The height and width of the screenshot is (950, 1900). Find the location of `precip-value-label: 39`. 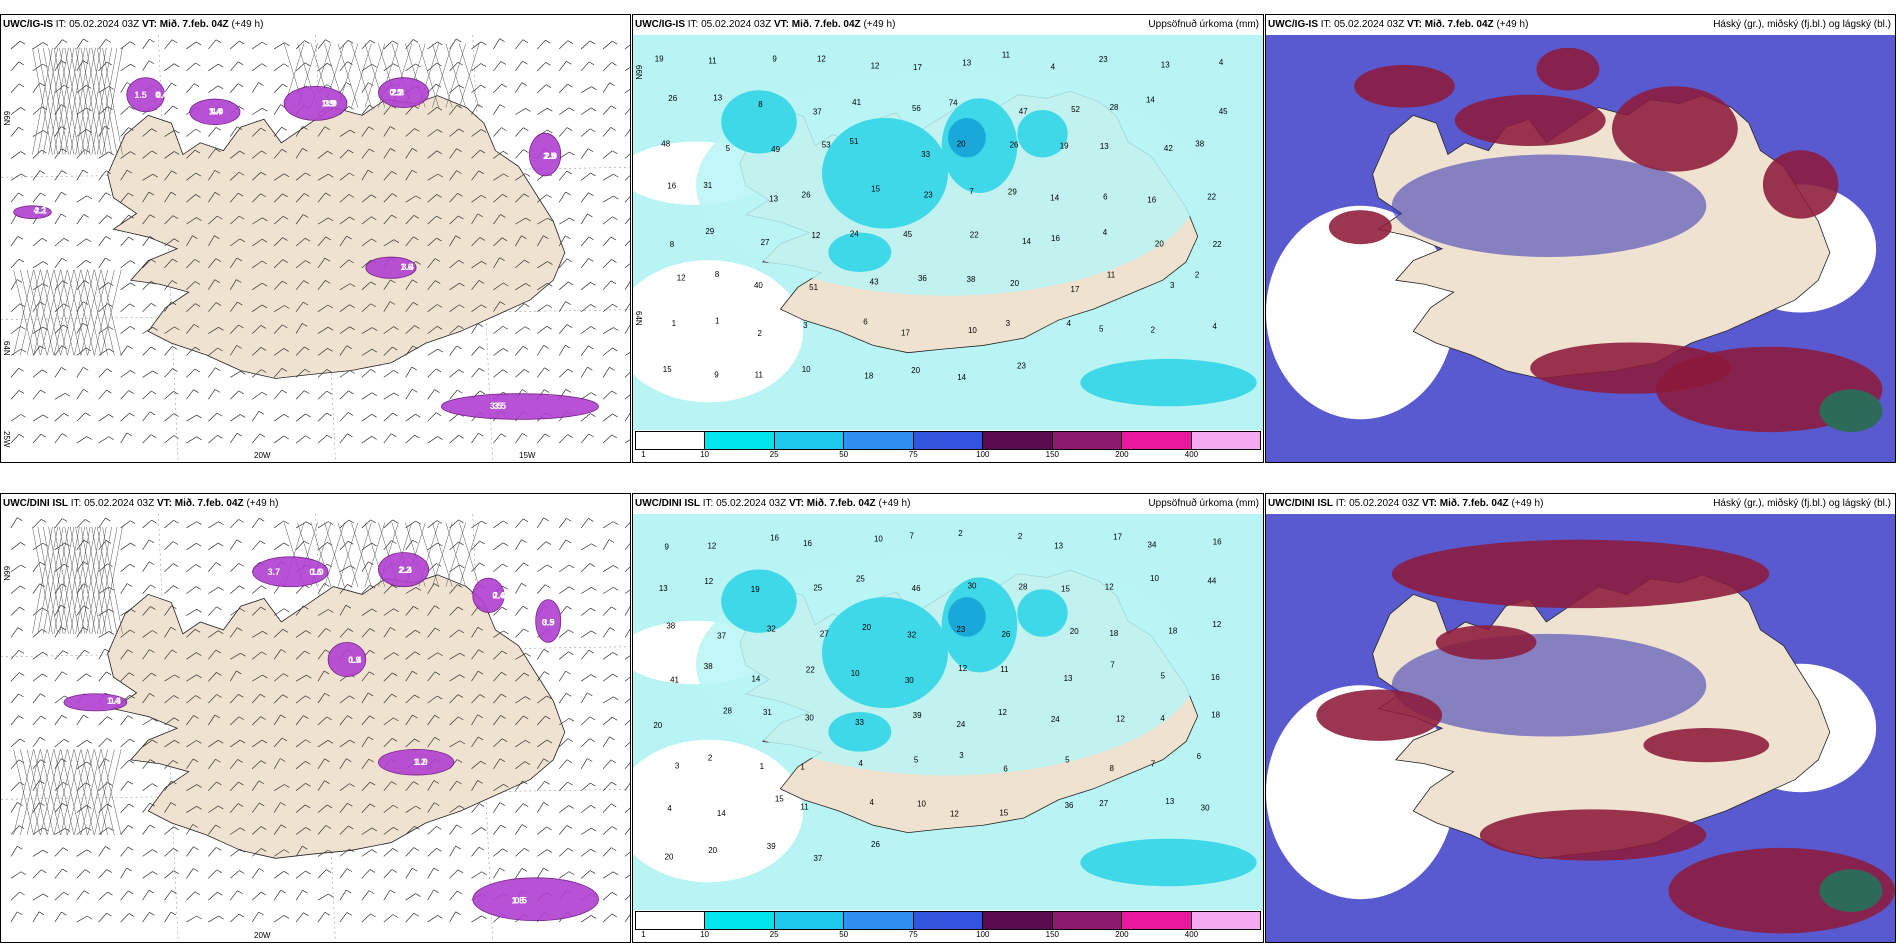

precip-value-label: 39 is located at coordinates (771, 846).